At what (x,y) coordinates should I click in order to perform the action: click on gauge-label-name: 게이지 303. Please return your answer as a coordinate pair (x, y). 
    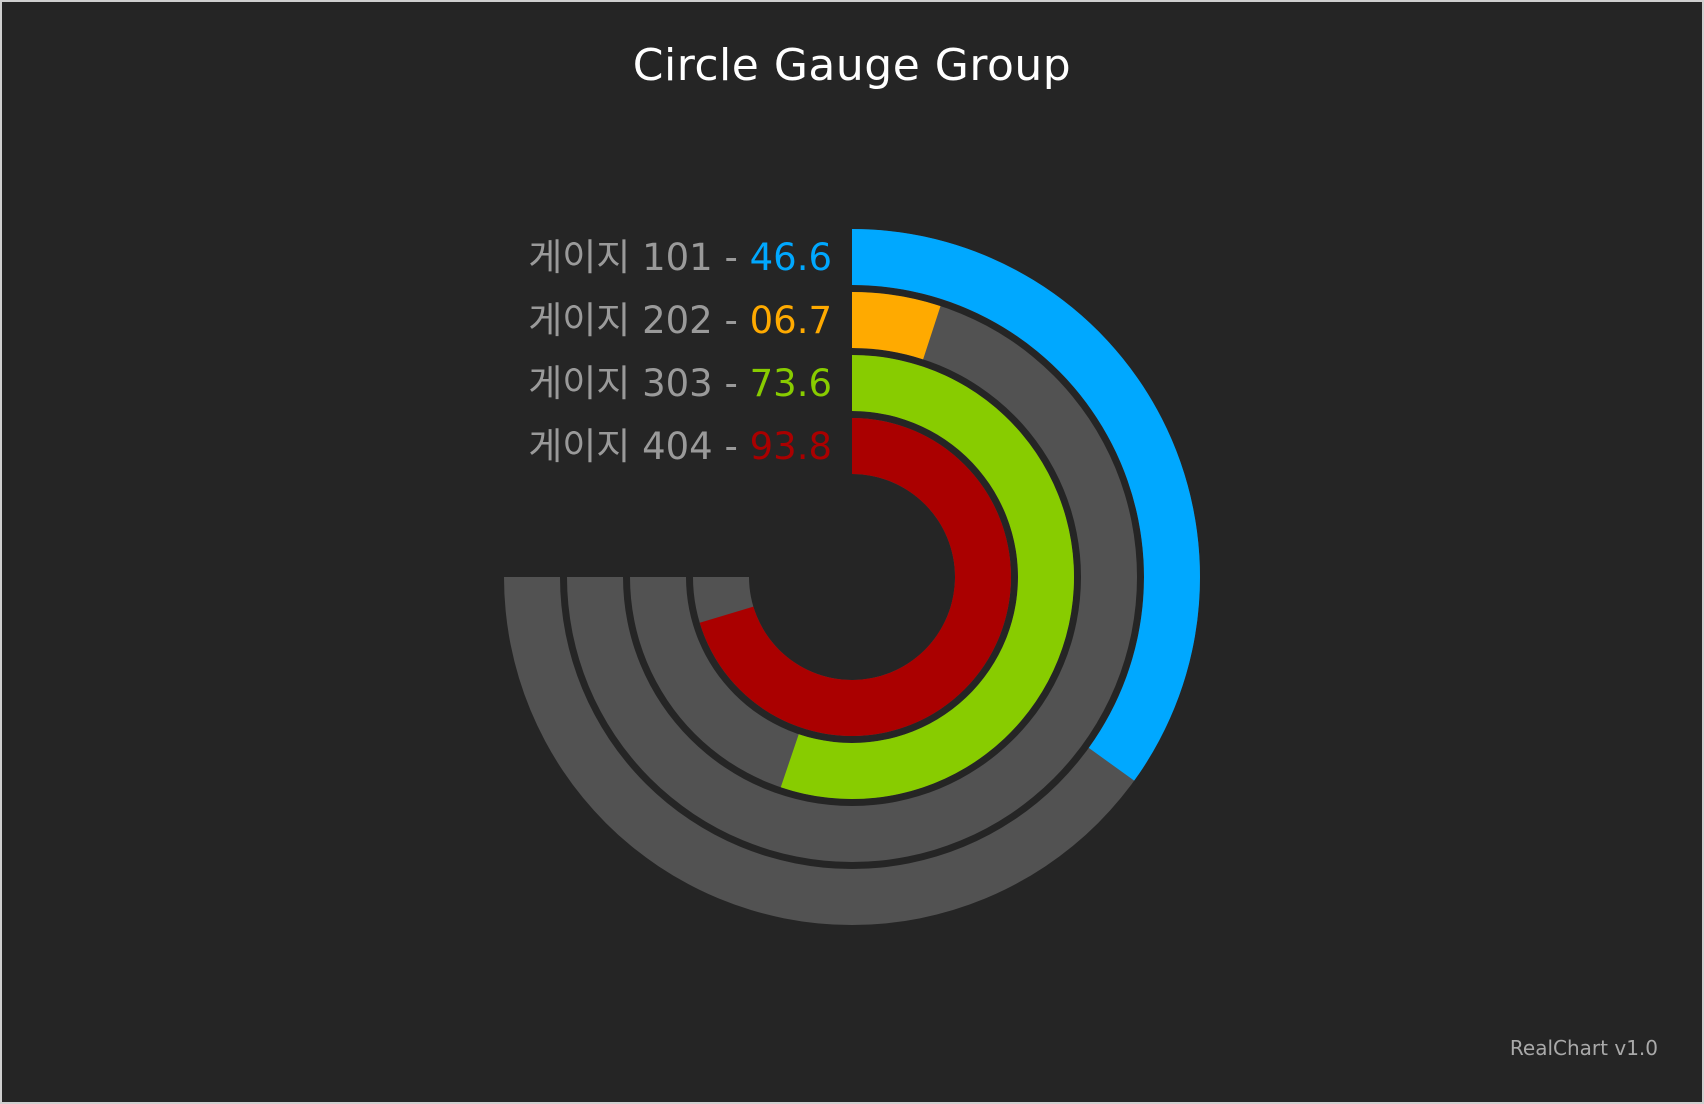
    Looking at the image, I should click on (620, 383).